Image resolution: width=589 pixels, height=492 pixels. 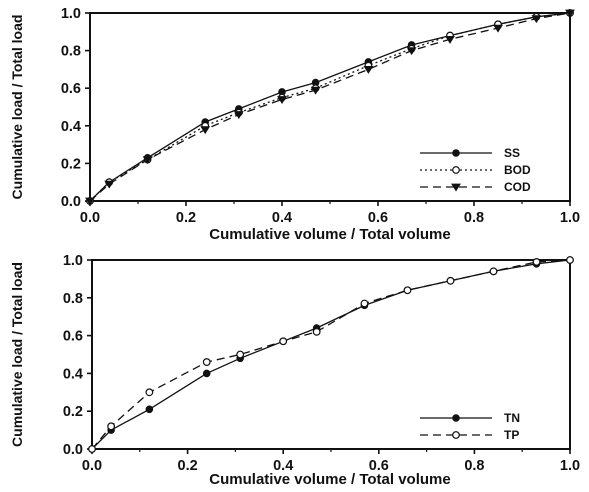 What do you see at coordinates (456, 435) in the screenshot?
I see `legend-marker-tp` at bounding box center [456, 435].